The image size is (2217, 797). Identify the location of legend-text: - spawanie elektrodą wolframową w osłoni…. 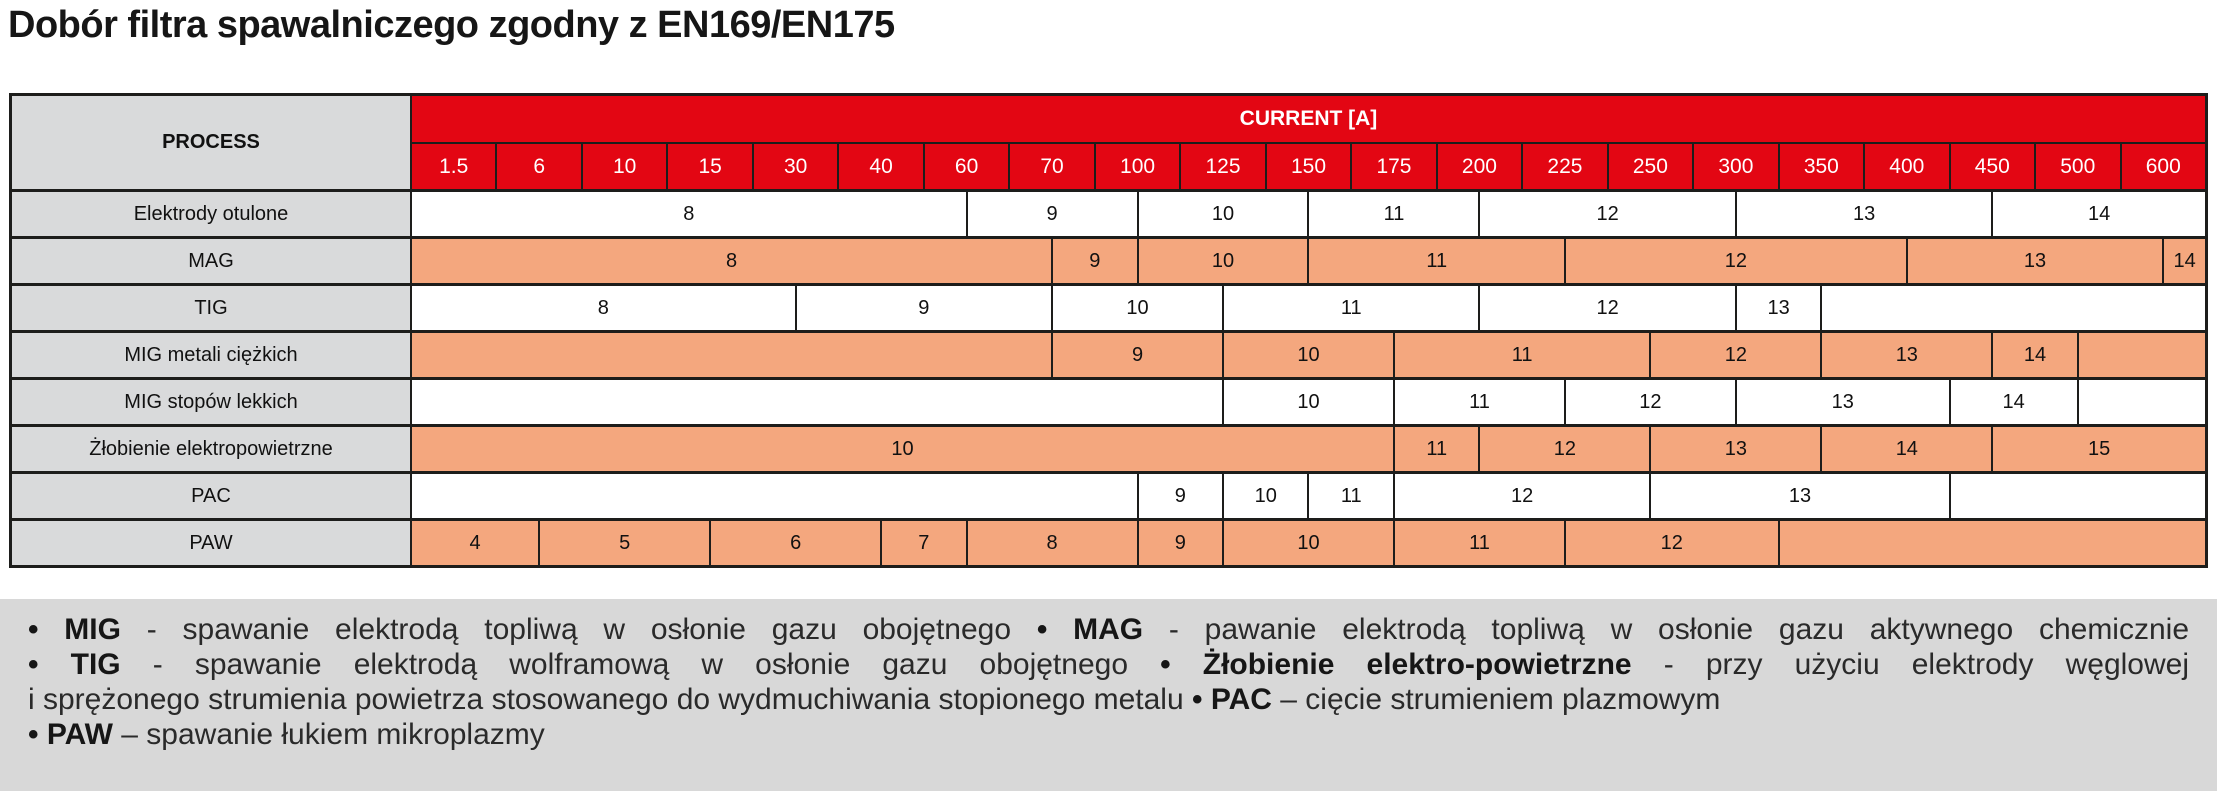
(640, 664).